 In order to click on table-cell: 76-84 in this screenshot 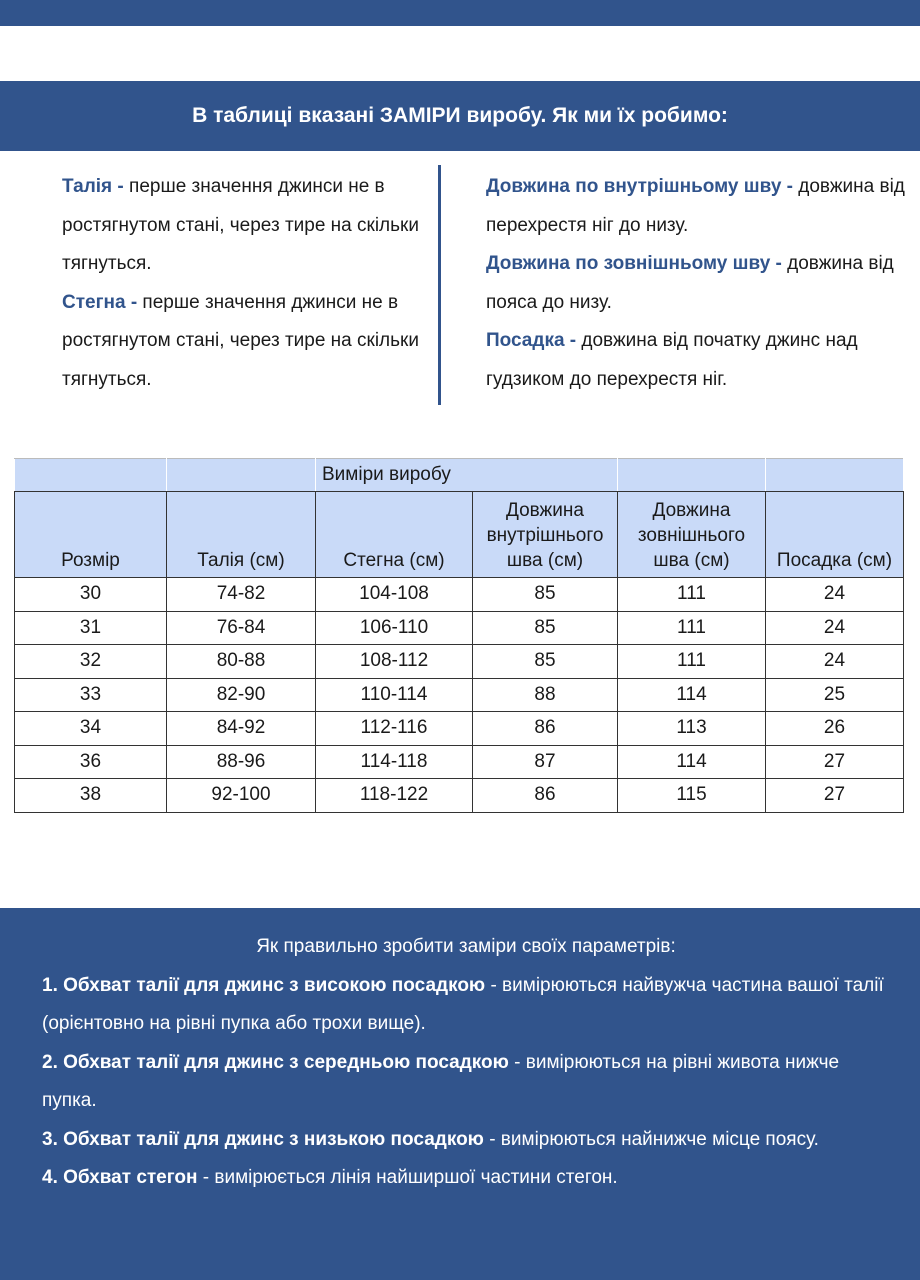, I will do `click(241, 627)`.